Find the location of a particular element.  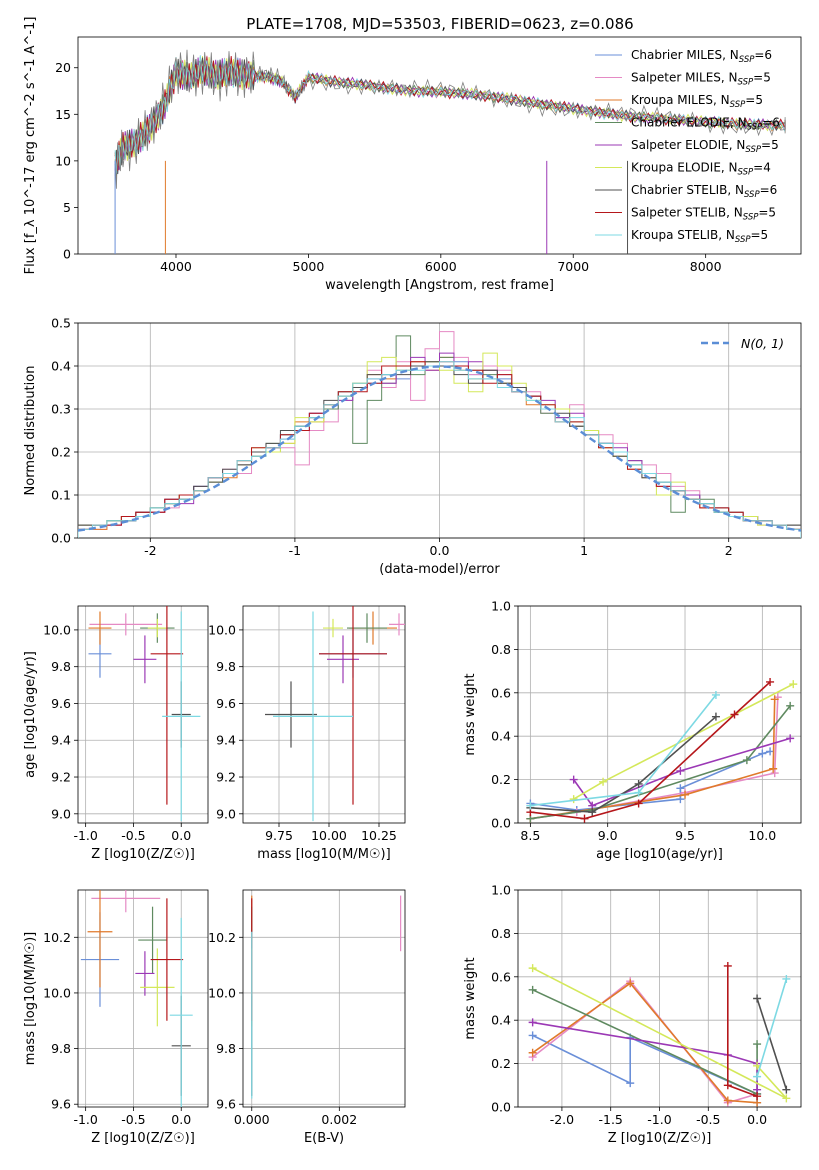

mass-vs-EBV-xtick-label: 0.000 is located at coordinates (252, 1119).